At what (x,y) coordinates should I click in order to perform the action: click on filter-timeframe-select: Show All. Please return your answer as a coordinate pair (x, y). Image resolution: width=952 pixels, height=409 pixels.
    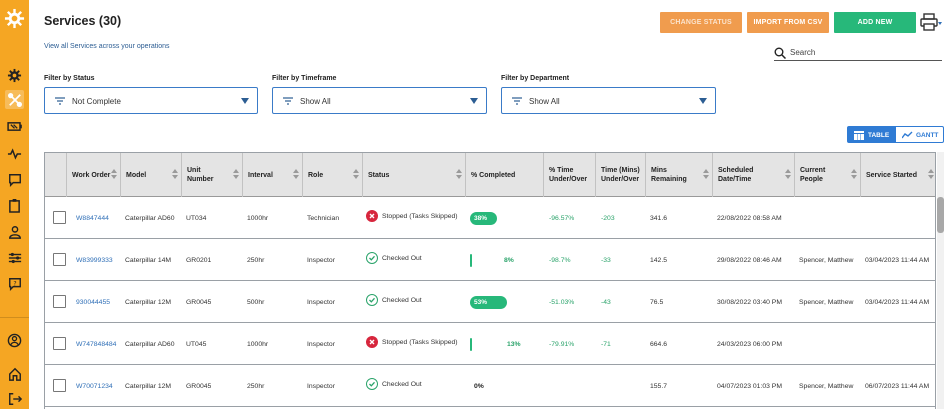
    Looking at the image, I should click on (379, 100).